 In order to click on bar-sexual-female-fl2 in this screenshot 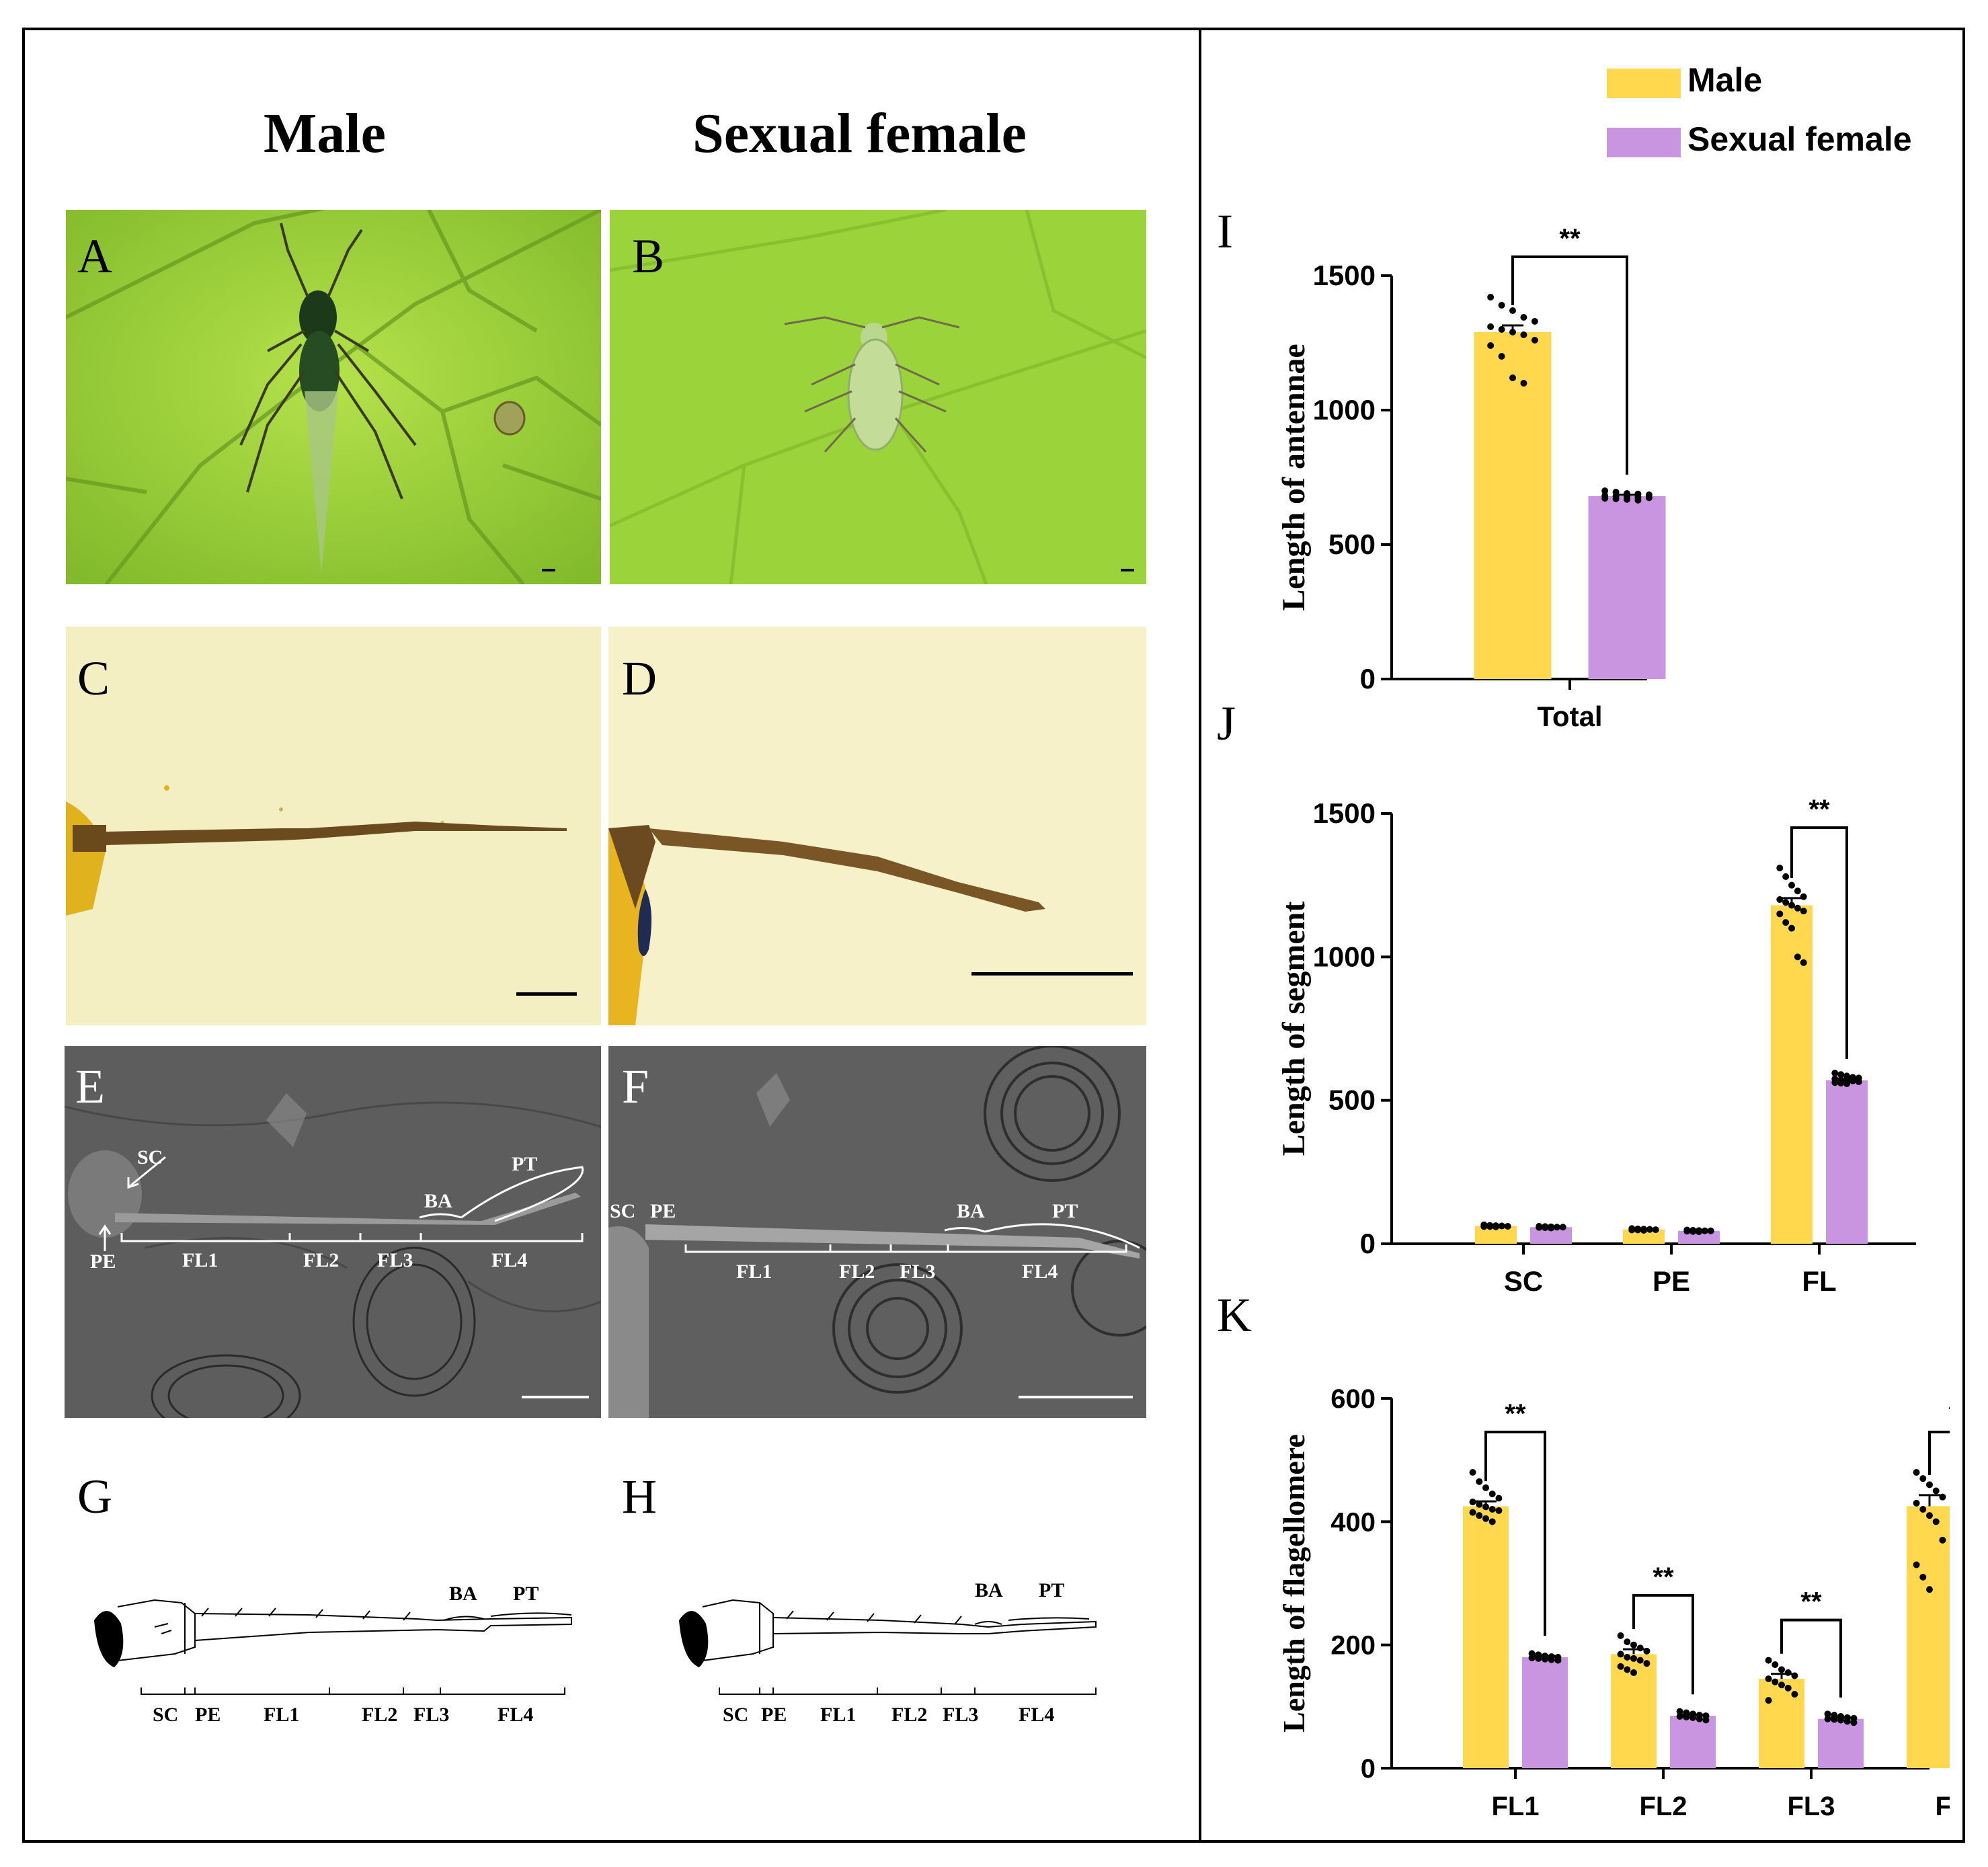, I will do `click(1693, 1742)`.